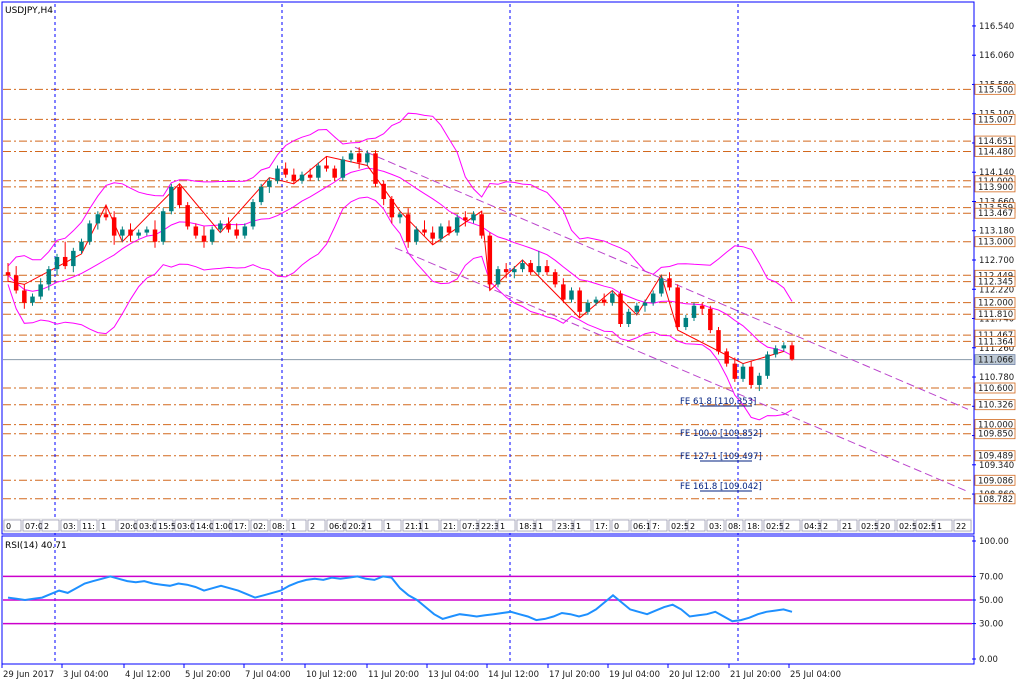 Image resolution: width=1024 pixels, height=683 pixels. Describe the element at coordinates (718, 402) in the screenshot. I see `fib-extension-label: FE 61.8 [110.353]` at that location.